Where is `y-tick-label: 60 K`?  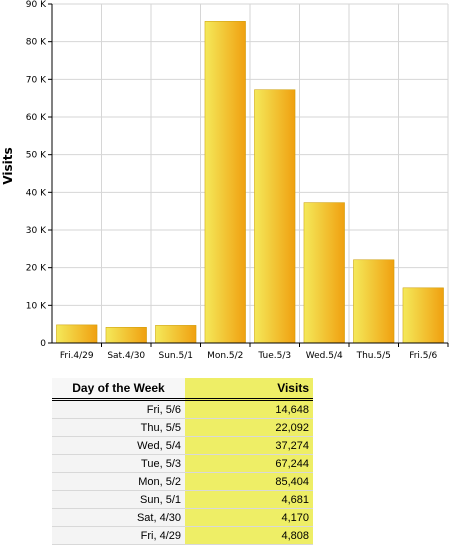
y-tick-label: 60 K is located at coordinates (36, 118).